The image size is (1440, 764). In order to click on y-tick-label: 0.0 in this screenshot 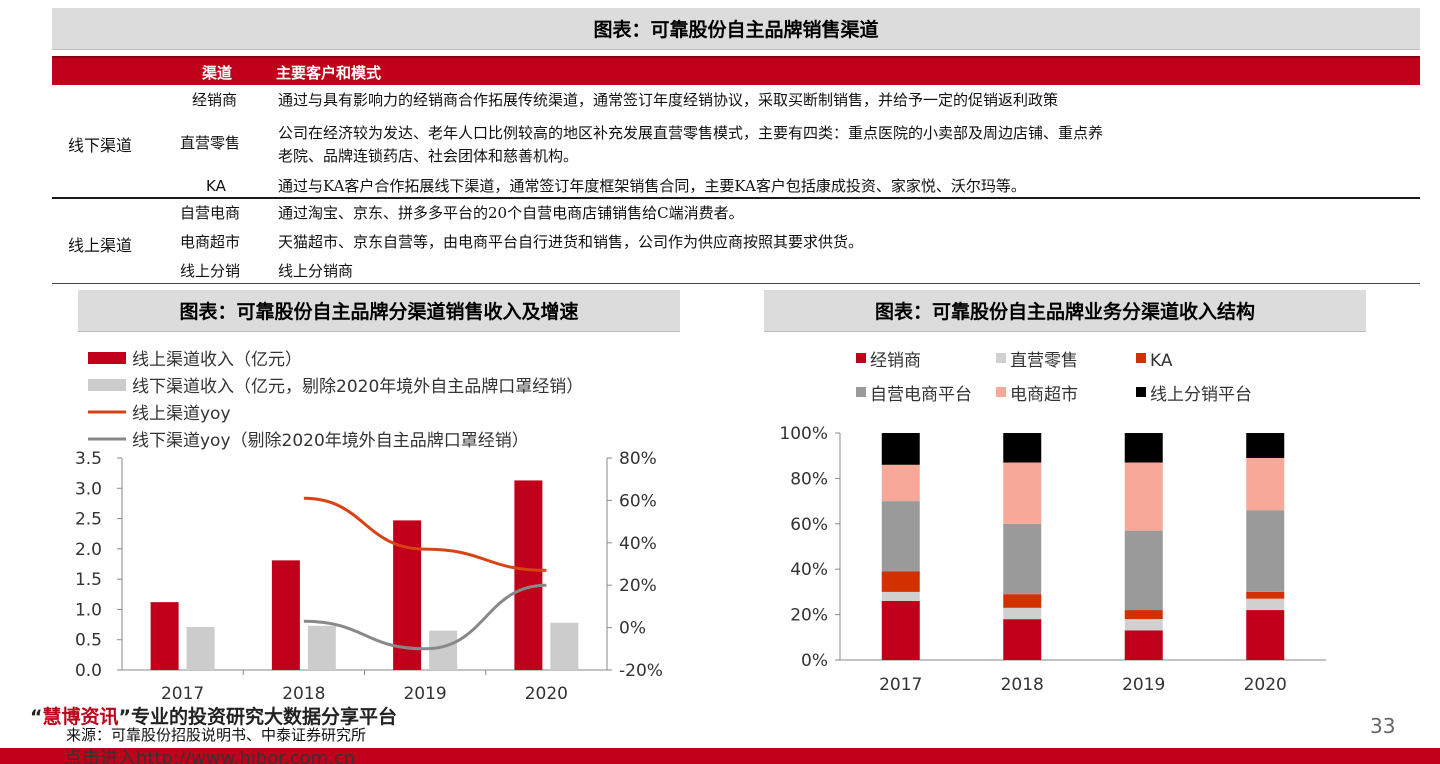, I will do `click(88, 671)`.